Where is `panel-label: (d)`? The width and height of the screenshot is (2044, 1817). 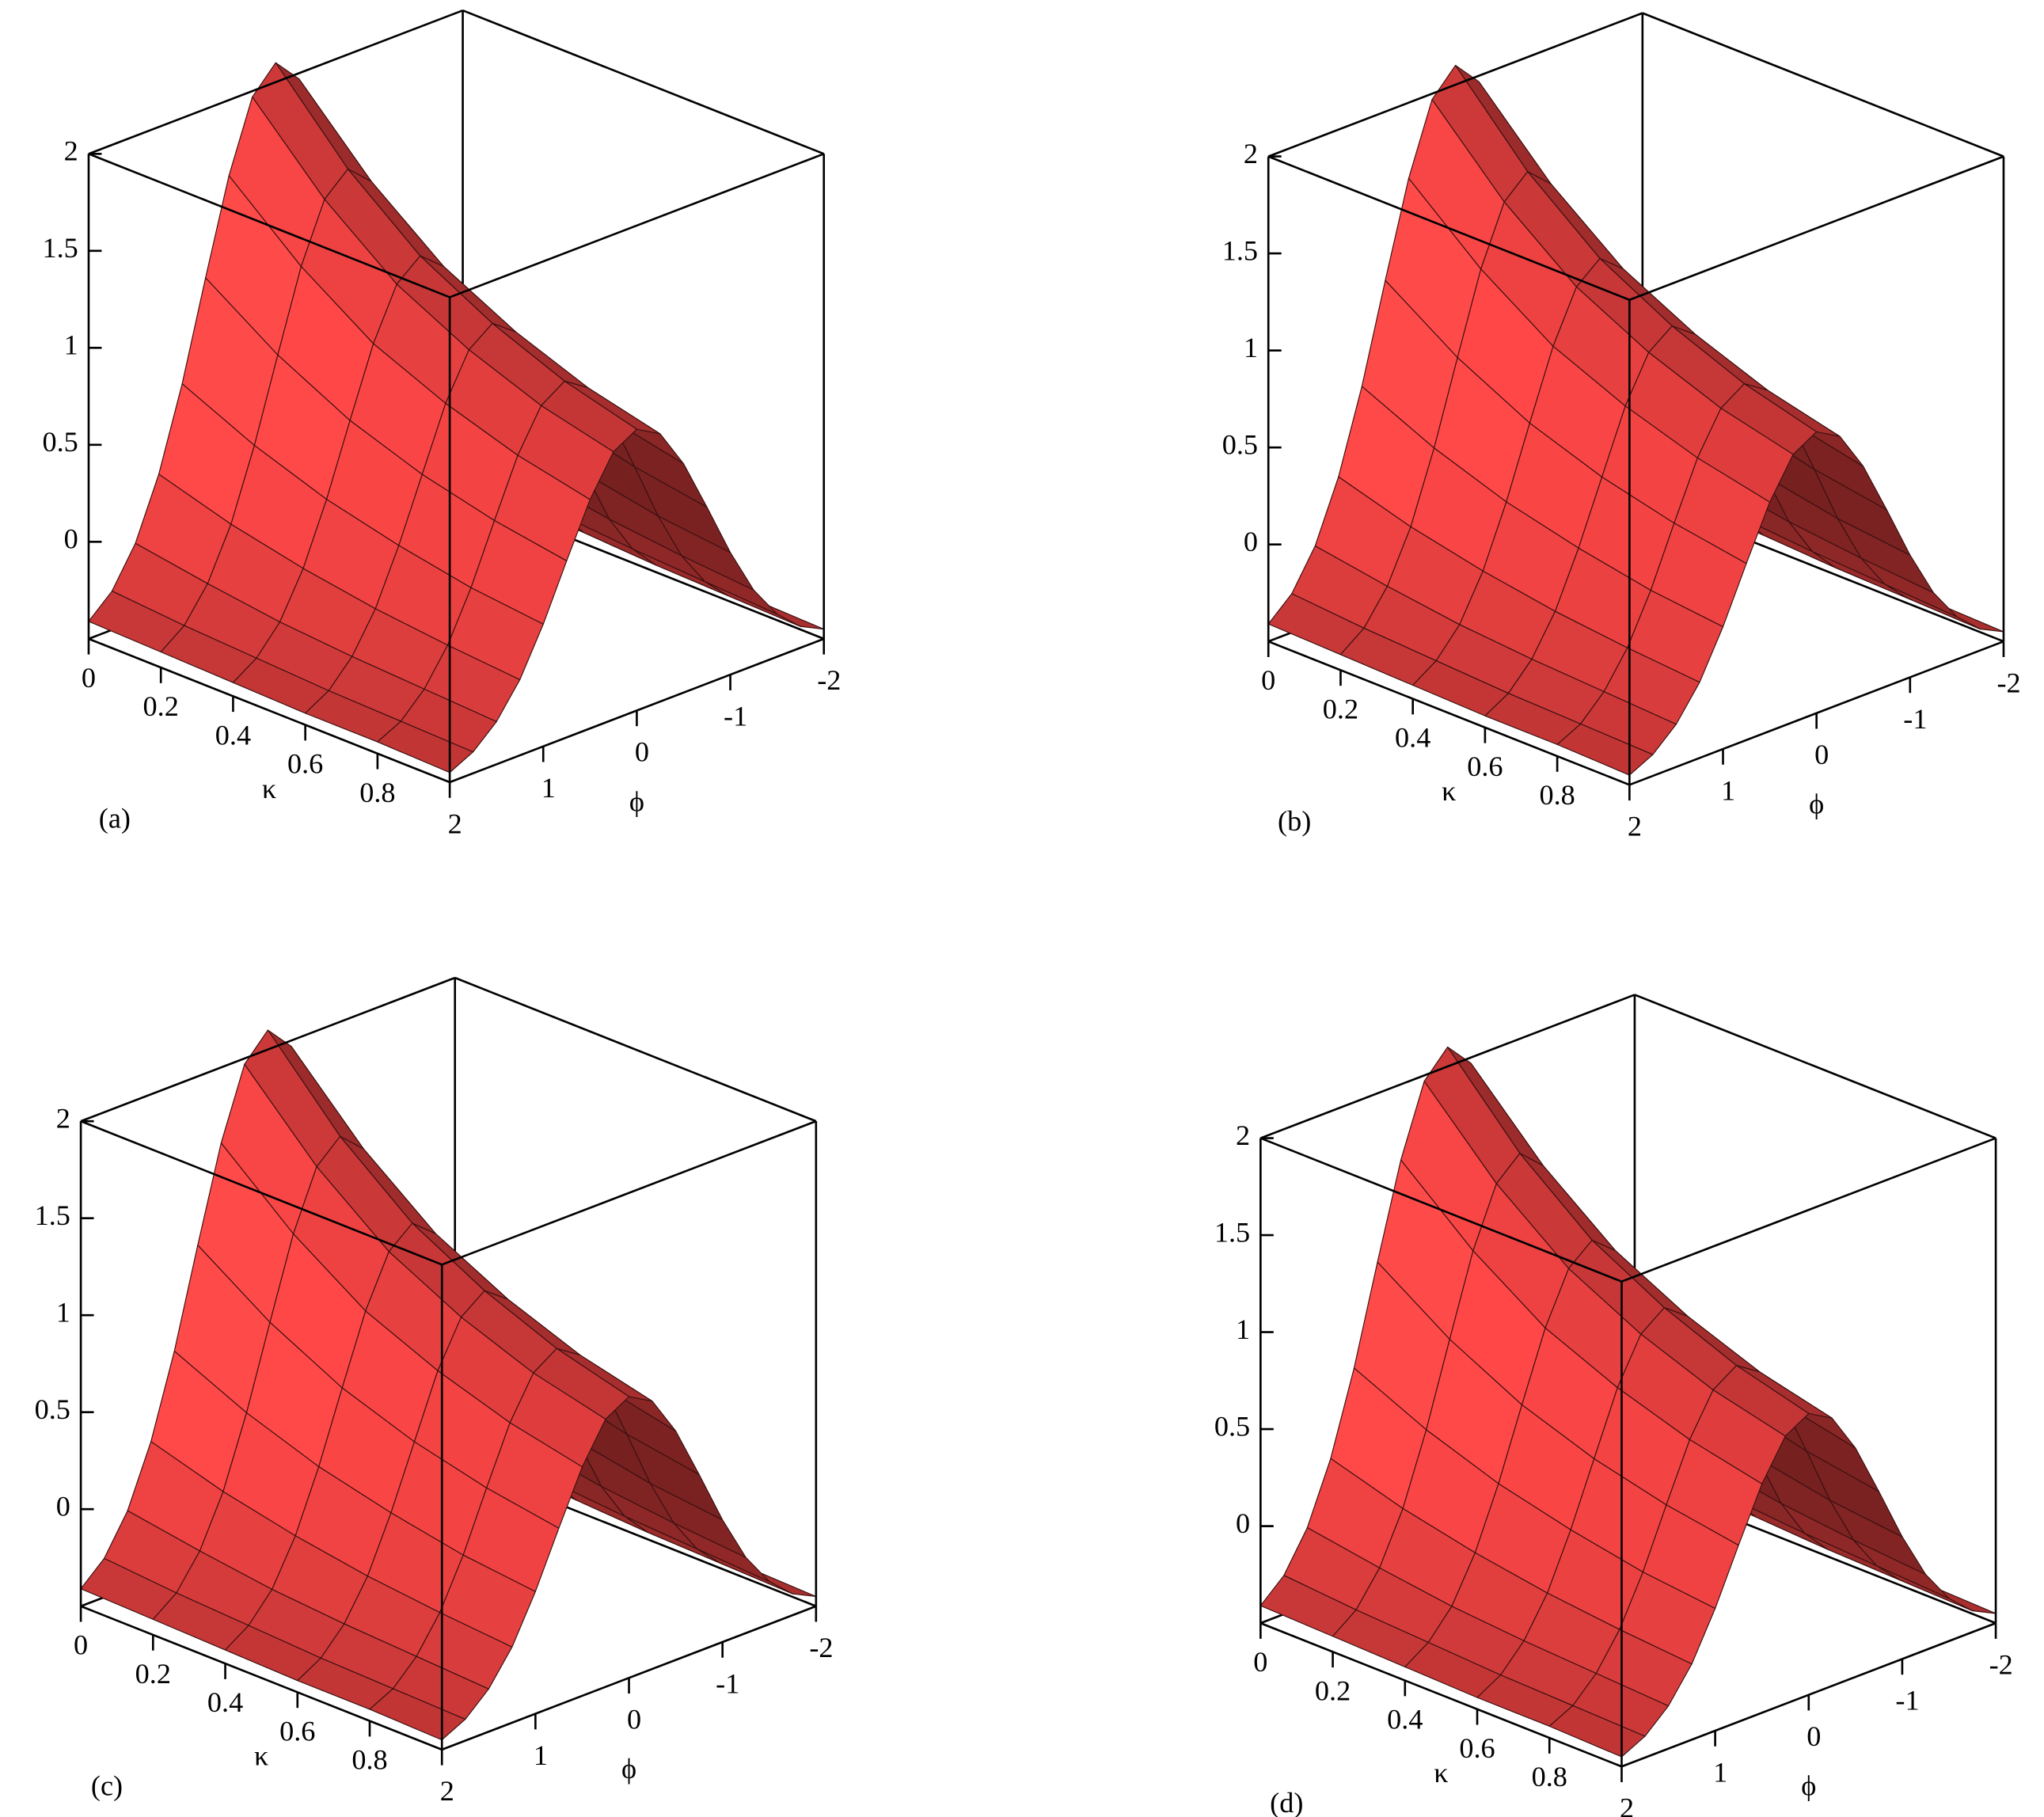 panel-label: (d) is located at coordinates (1286, 1802).